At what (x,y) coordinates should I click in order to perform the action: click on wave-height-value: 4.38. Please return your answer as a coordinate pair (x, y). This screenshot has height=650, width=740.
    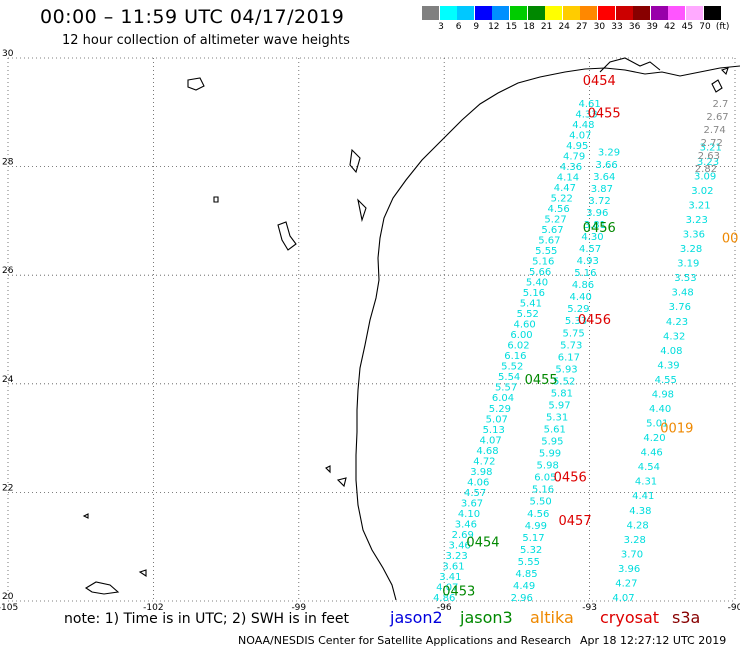
    Looking at the image, I should click on (640, 511).